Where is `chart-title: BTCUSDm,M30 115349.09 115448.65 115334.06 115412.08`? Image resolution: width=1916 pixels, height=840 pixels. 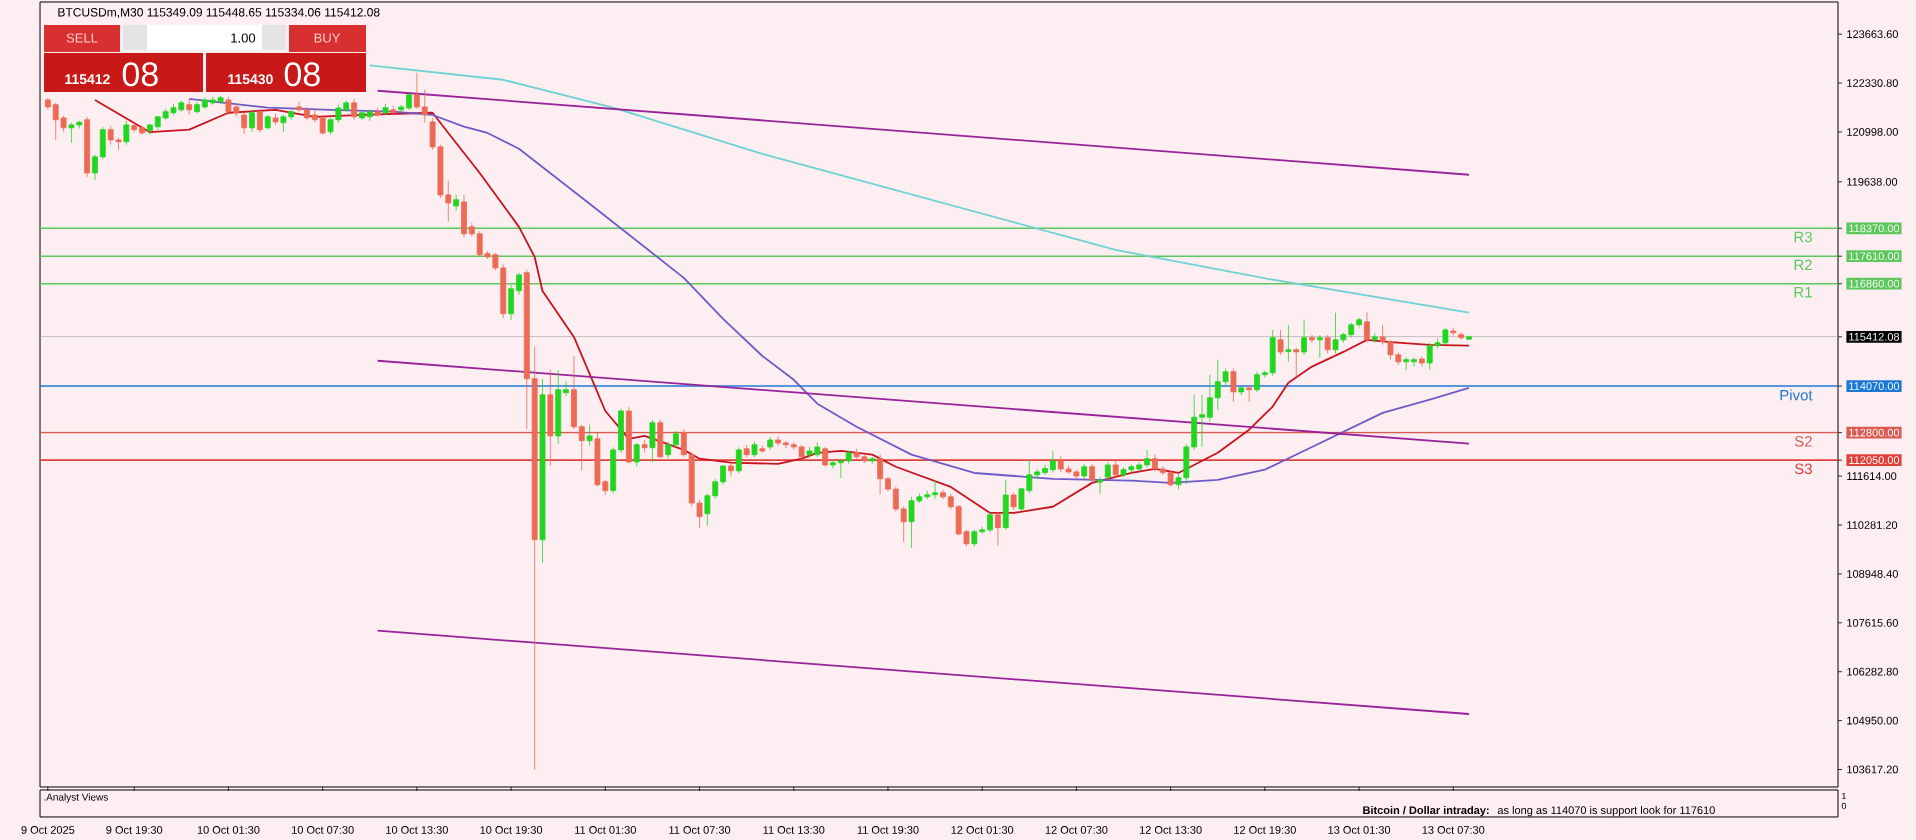 chart-title: BTCUSDm,M30 115349.09 115448.65 115334.06 115412.08 is located at coordinates (219, 13).